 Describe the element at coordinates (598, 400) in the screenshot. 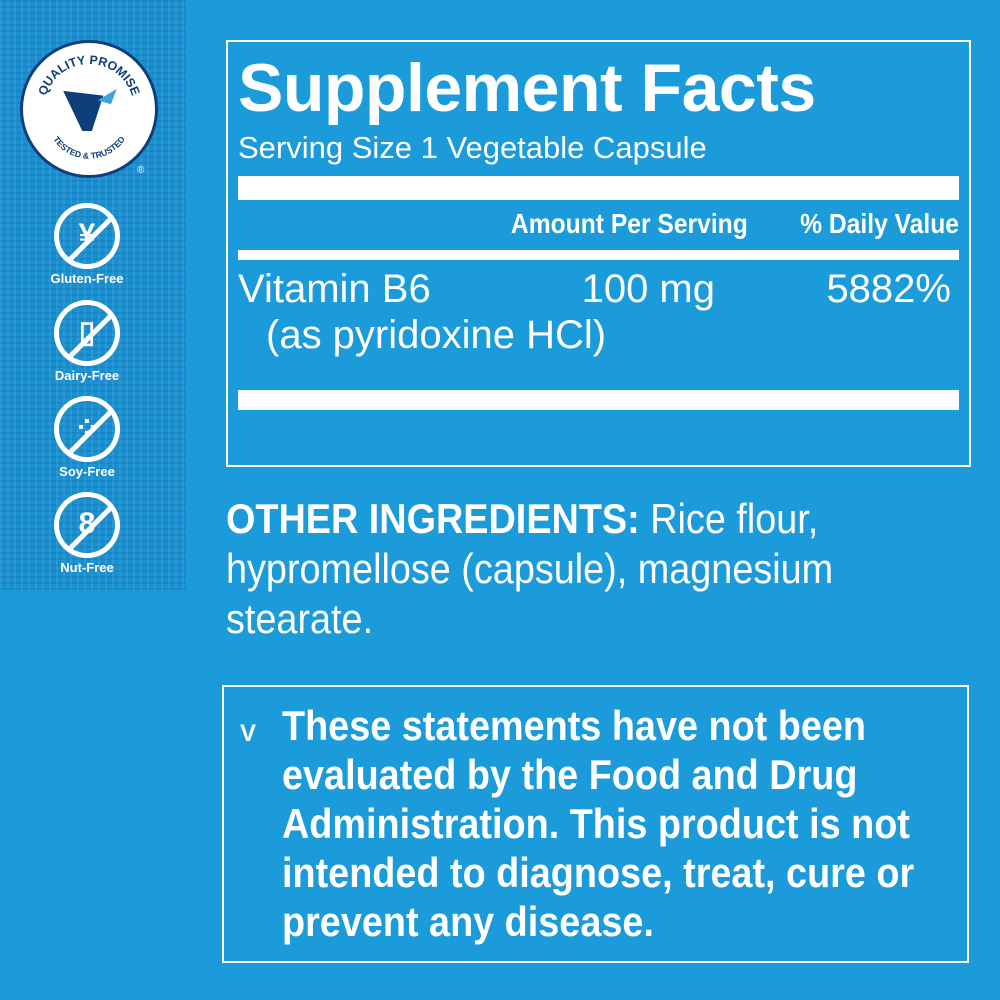

I see `divider-bottom` at that location.